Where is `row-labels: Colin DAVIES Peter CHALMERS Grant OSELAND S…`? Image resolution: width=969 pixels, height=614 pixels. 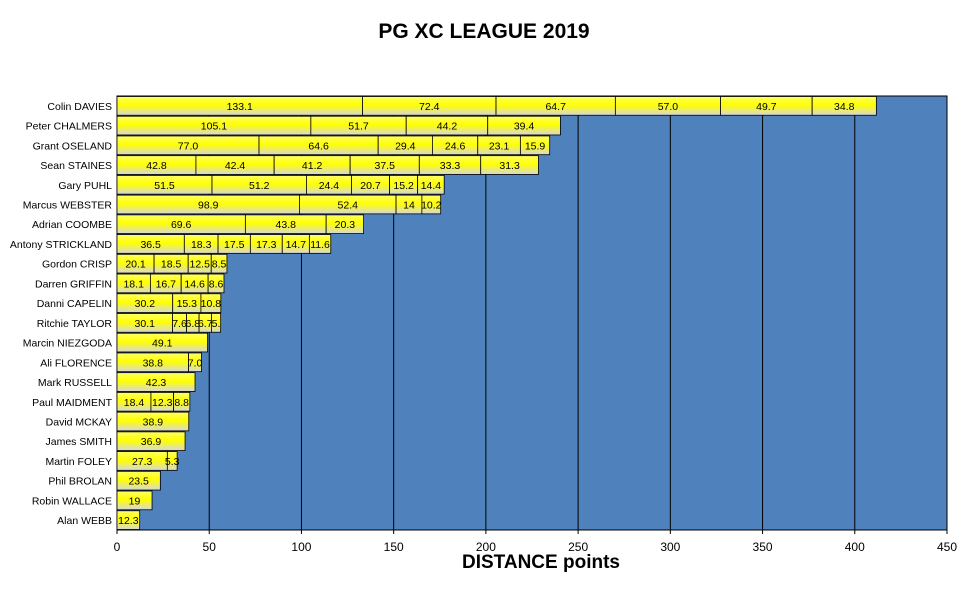 row-labels: Colin DAVIES Peter CHALMERS Grant OSELAND S… is located at coordinates (61, 314).